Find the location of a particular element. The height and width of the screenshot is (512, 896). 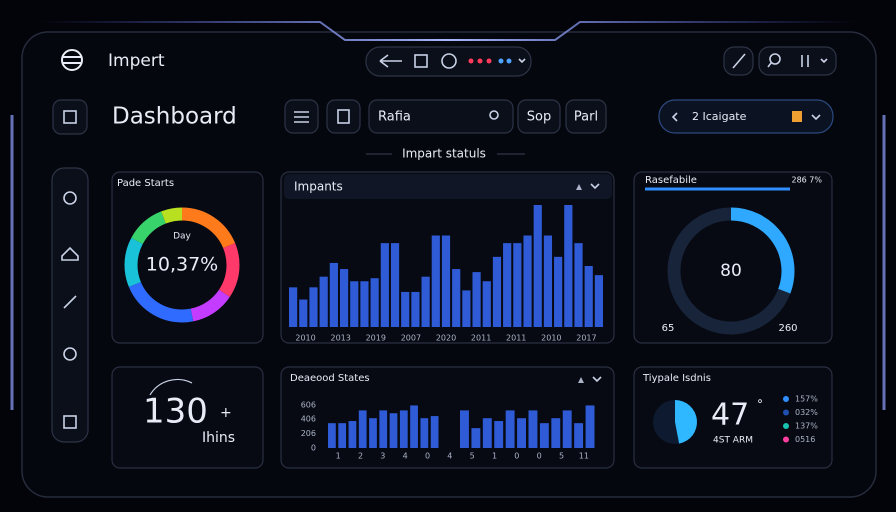

doc-icon is located at coordinates (70, 422).